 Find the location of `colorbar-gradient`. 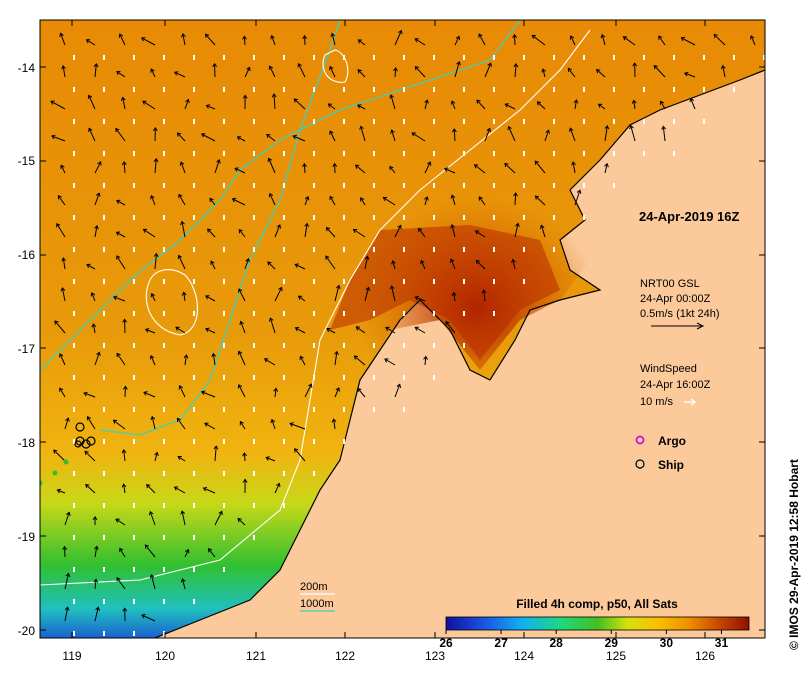

colorbar-gradient is located at coordinates (597, 623).